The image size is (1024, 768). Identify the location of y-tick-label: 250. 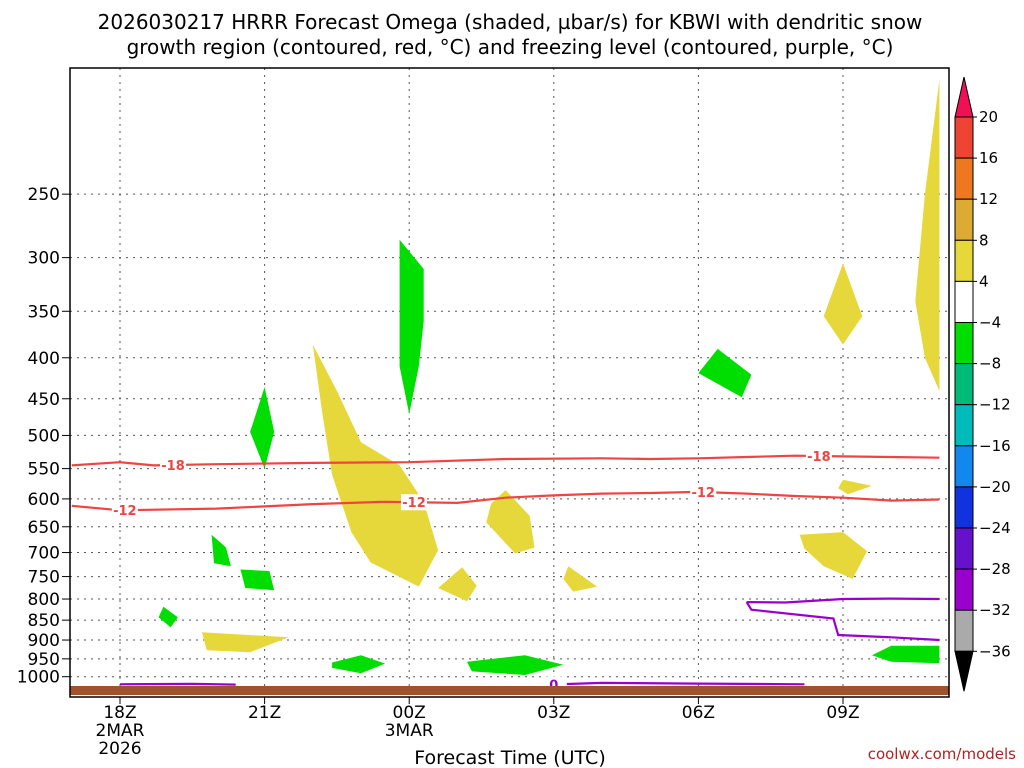
(44, 195).